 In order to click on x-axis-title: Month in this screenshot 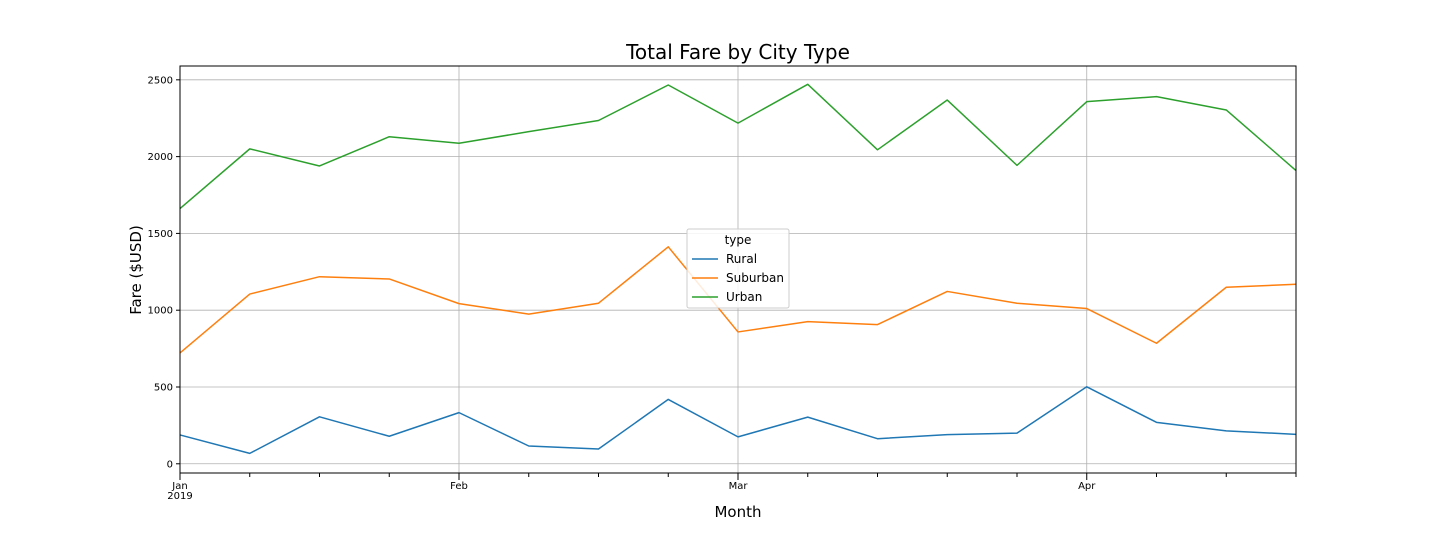, I will do `click(737, 512)`.